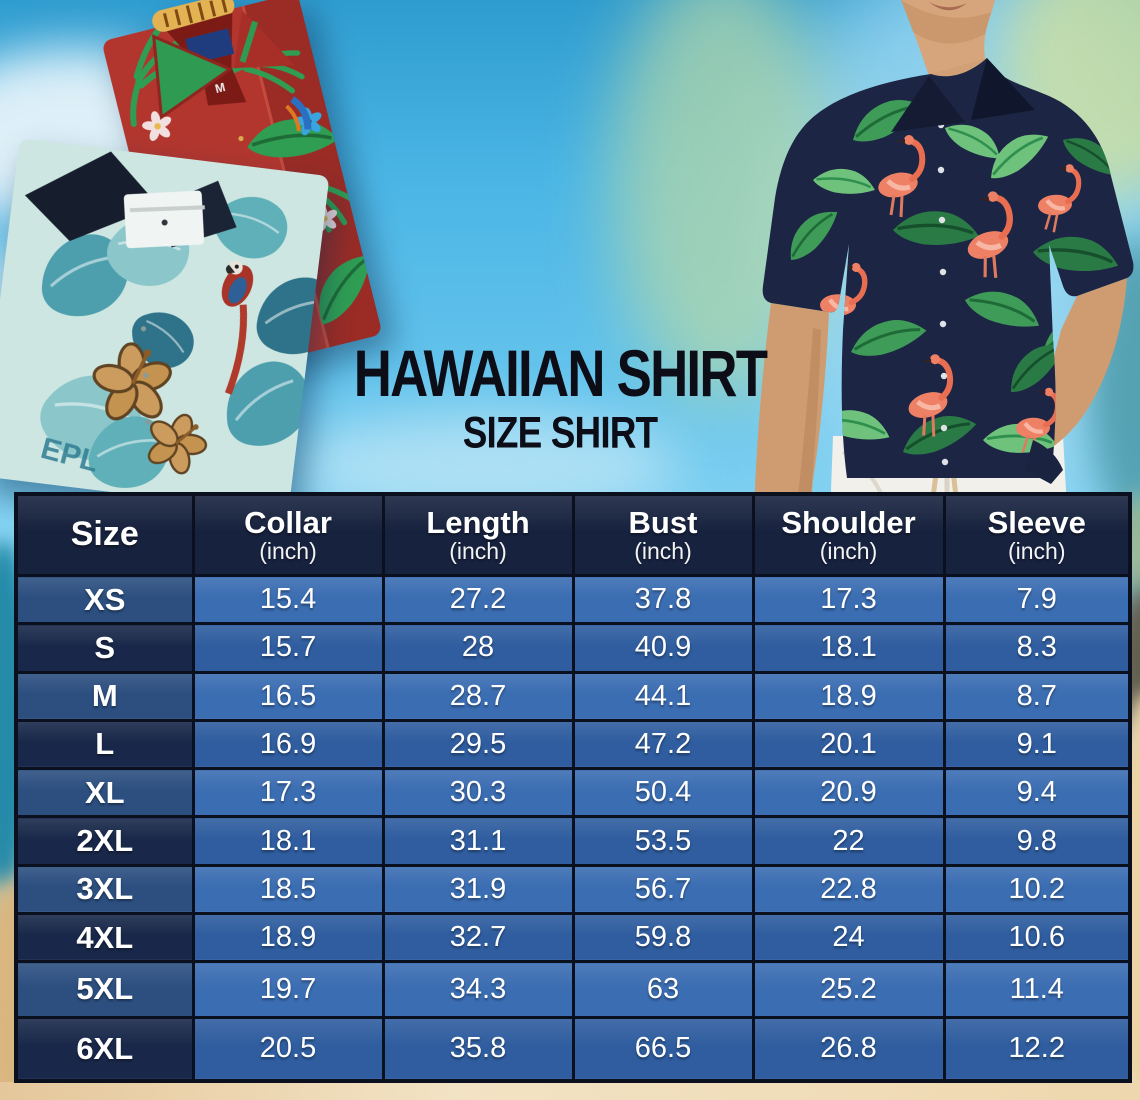  I want to click on teal-hawaiian-shirt-photo: EPL, so click(167, 325).